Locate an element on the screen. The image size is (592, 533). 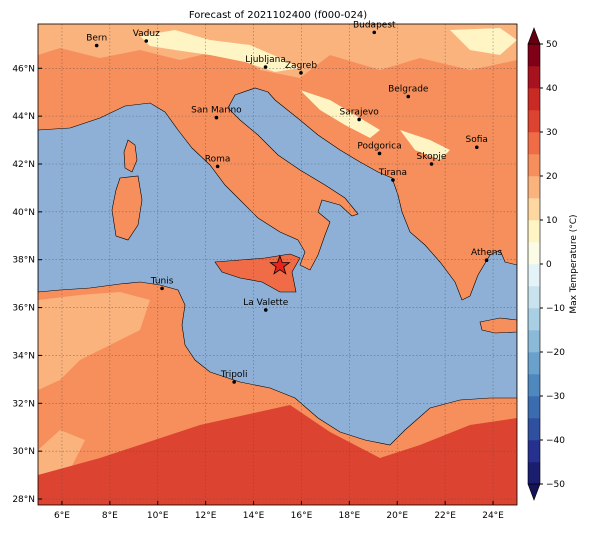
city-label: Bern is located at coordinates (96, 39).